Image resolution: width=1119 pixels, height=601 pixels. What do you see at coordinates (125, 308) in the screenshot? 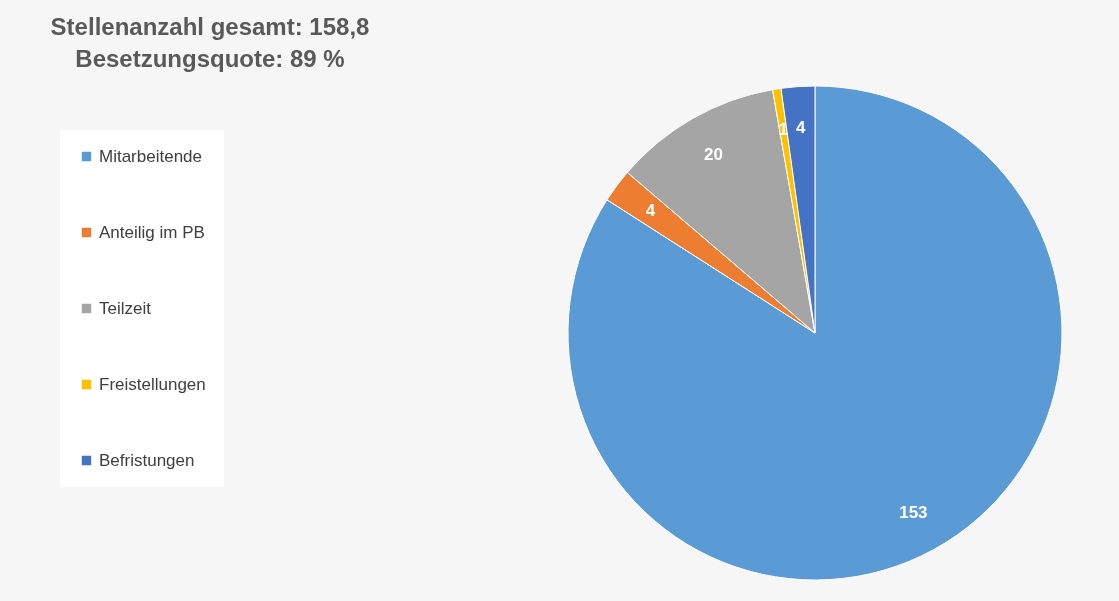
I see `legend-label: Teilzeit` at bounding box center [125, 308].